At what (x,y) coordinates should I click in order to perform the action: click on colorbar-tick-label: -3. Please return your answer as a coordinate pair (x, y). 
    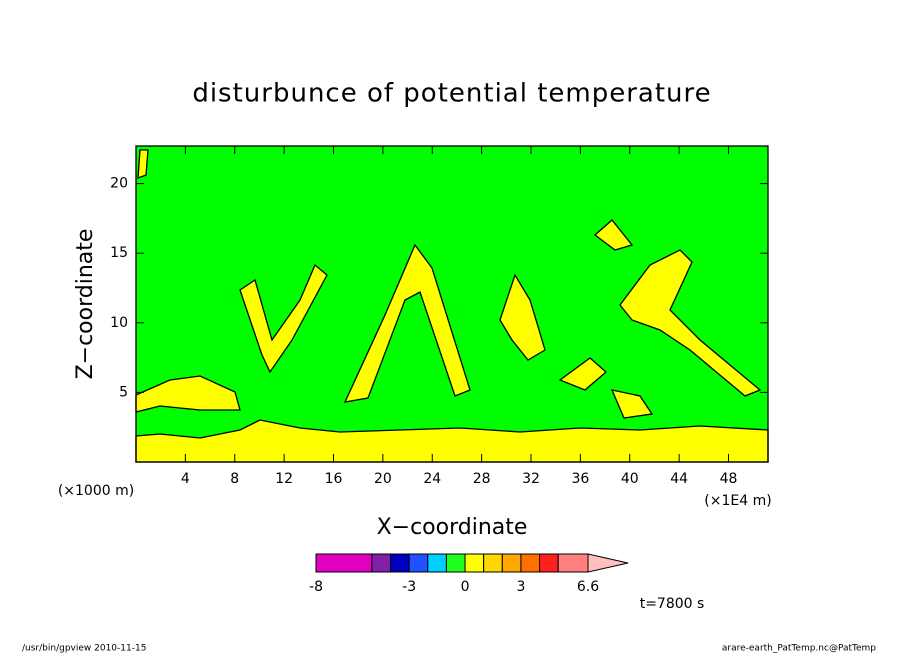
    Looking at the image, I should click on (409, 587).